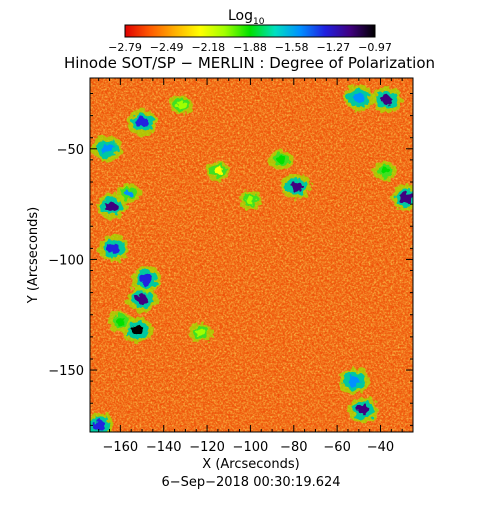  What do you see at coordinates (70, 150) in the screenshot?
I see `y-tick-label: −50` at bounding box center [70, 150].